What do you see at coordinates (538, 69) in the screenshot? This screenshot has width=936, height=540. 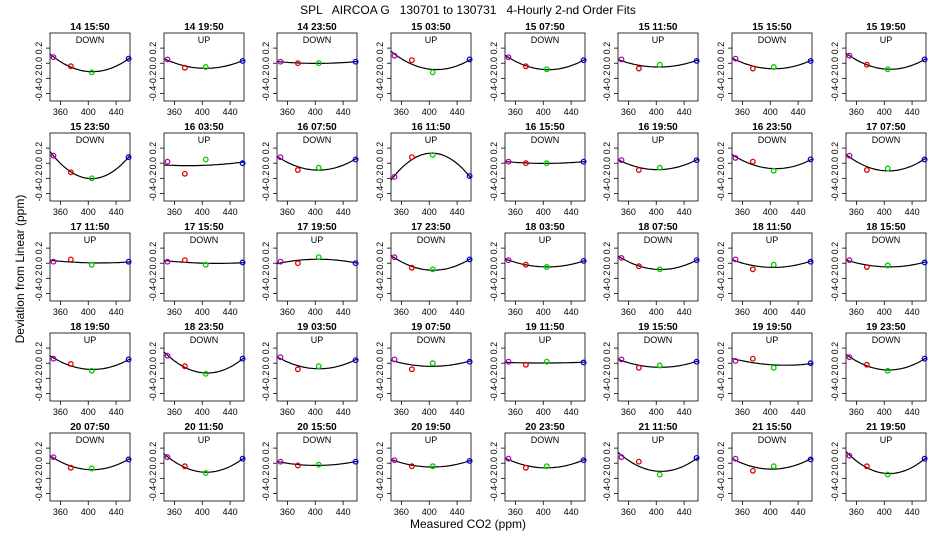 I see `panel: 15 07:50 DOWN -0.4-0.20.0 0.2 360 400 440` at bounding box center [538, 69].